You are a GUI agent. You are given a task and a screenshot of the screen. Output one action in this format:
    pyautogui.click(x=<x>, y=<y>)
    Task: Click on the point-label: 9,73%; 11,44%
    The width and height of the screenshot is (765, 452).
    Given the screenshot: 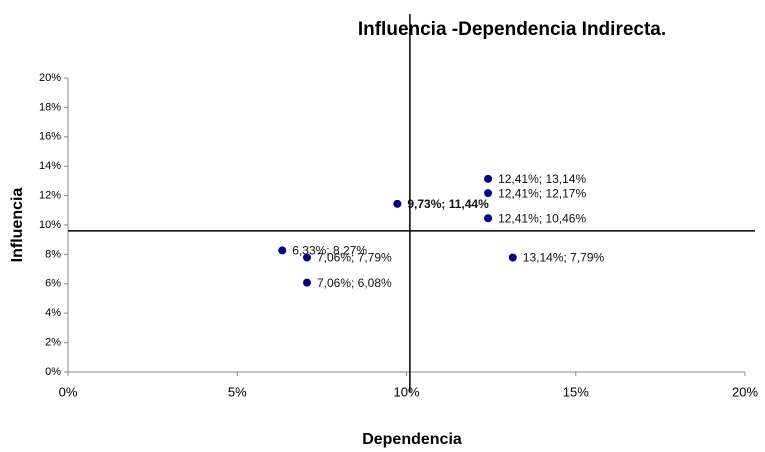 What is the action you would take?
    pyautogui.click(x=448, y=204)
    